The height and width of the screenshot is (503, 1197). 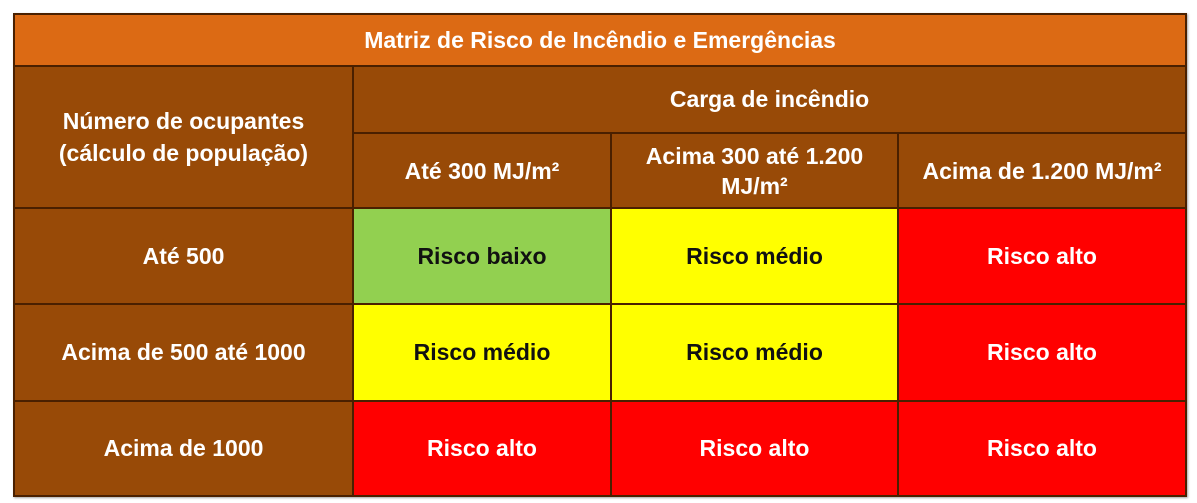 I want to click on risk-cell-low: Risco baixo, so click(x=482, y=256).